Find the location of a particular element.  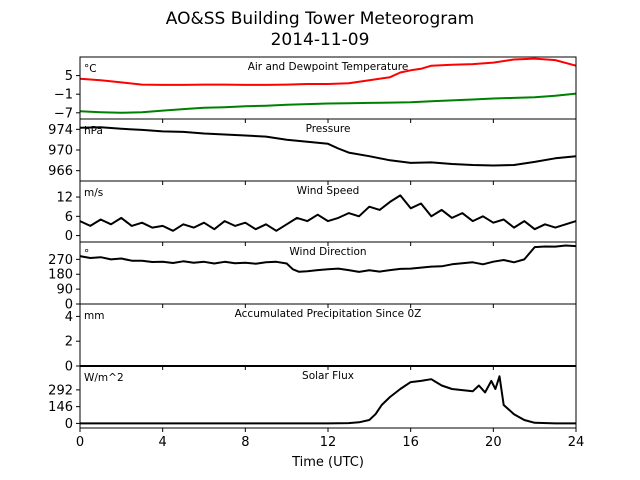

unit-label: W/m^2 is located at coordinates (104, 378).